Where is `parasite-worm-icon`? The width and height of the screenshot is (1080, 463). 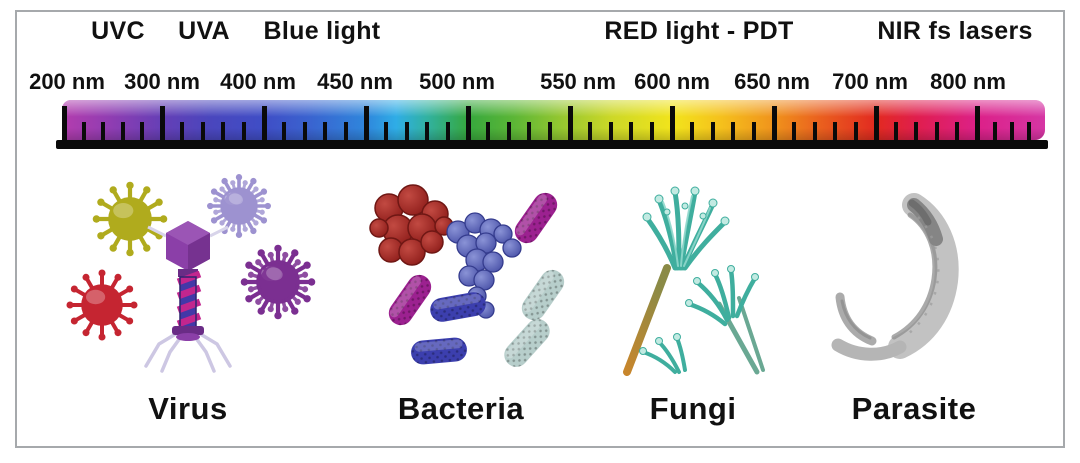 parasite-worm-icon is located at coordinates (895, 277).